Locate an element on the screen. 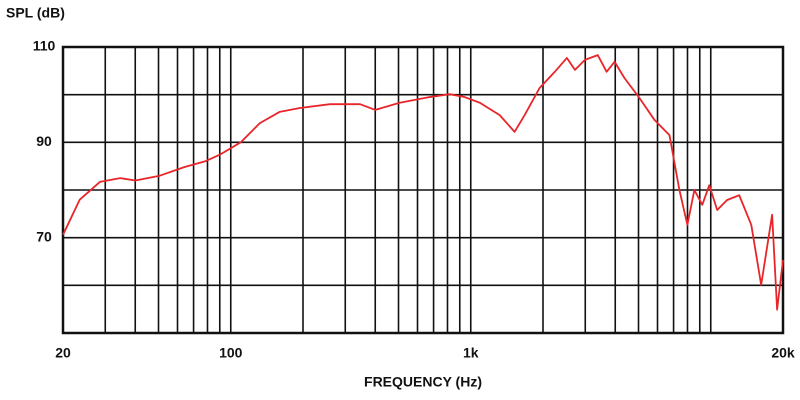 The height and width of the screenshot is (400, 800). y-axis-label: SPL (dB) is located at coordinates (35, 13).